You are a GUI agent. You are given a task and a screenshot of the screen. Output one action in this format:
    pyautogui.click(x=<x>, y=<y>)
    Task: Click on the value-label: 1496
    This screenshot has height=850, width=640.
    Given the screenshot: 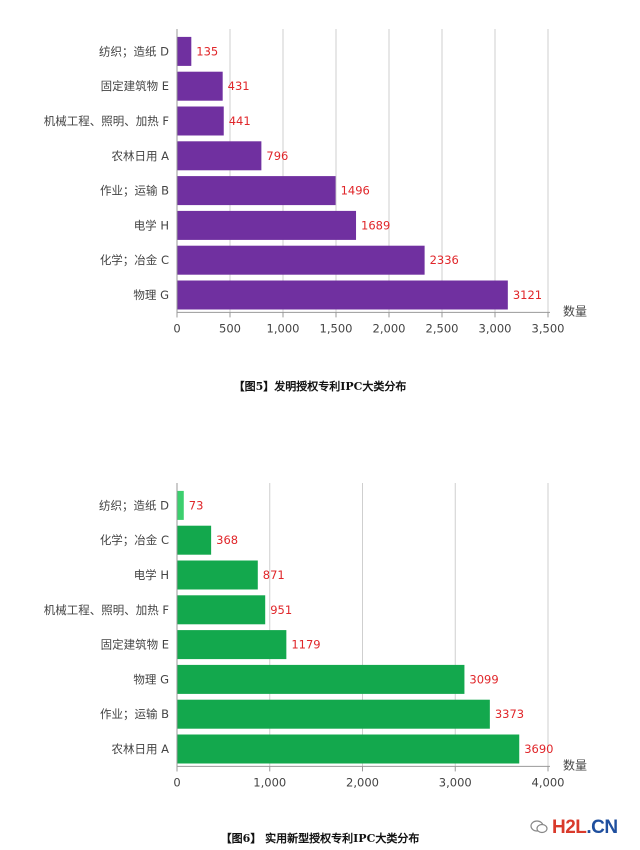 What is the action you would take?
    pyautogui.click(x=355, y=191)
    